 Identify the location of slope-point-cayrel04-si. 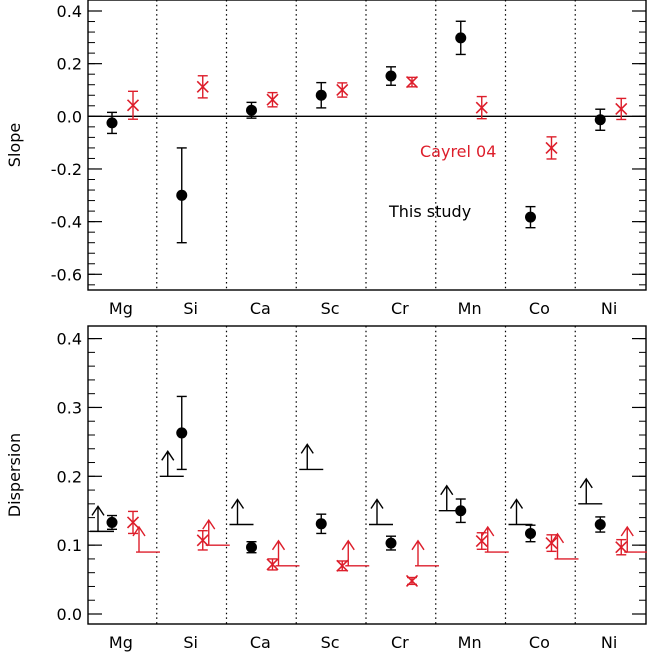
(202, 86).